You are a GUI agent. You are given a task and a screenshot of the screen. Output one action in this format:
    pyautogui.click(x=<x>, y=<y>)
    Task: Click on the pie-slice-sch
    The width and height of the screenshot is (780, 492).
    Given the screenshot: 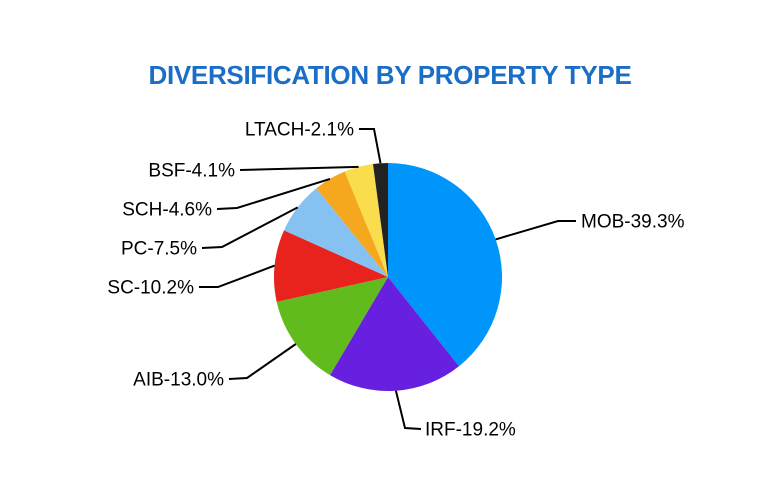 What is the action you would take?
    pyautogui.click(x=352, y=224)
    